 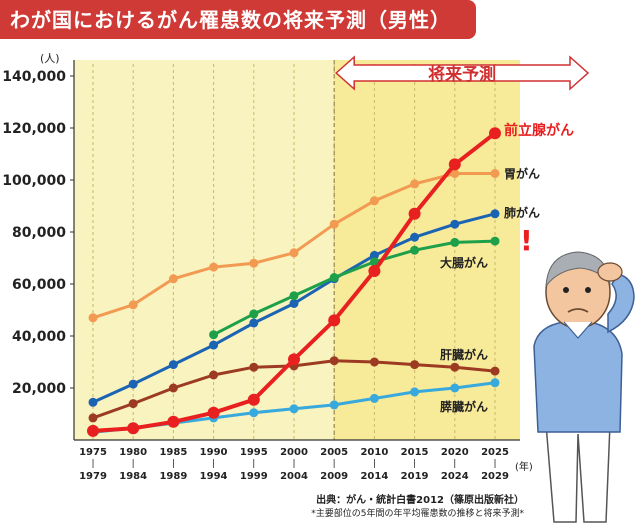 I want to click on x-tick-label-end: 2024, so click(x=455, y=476).